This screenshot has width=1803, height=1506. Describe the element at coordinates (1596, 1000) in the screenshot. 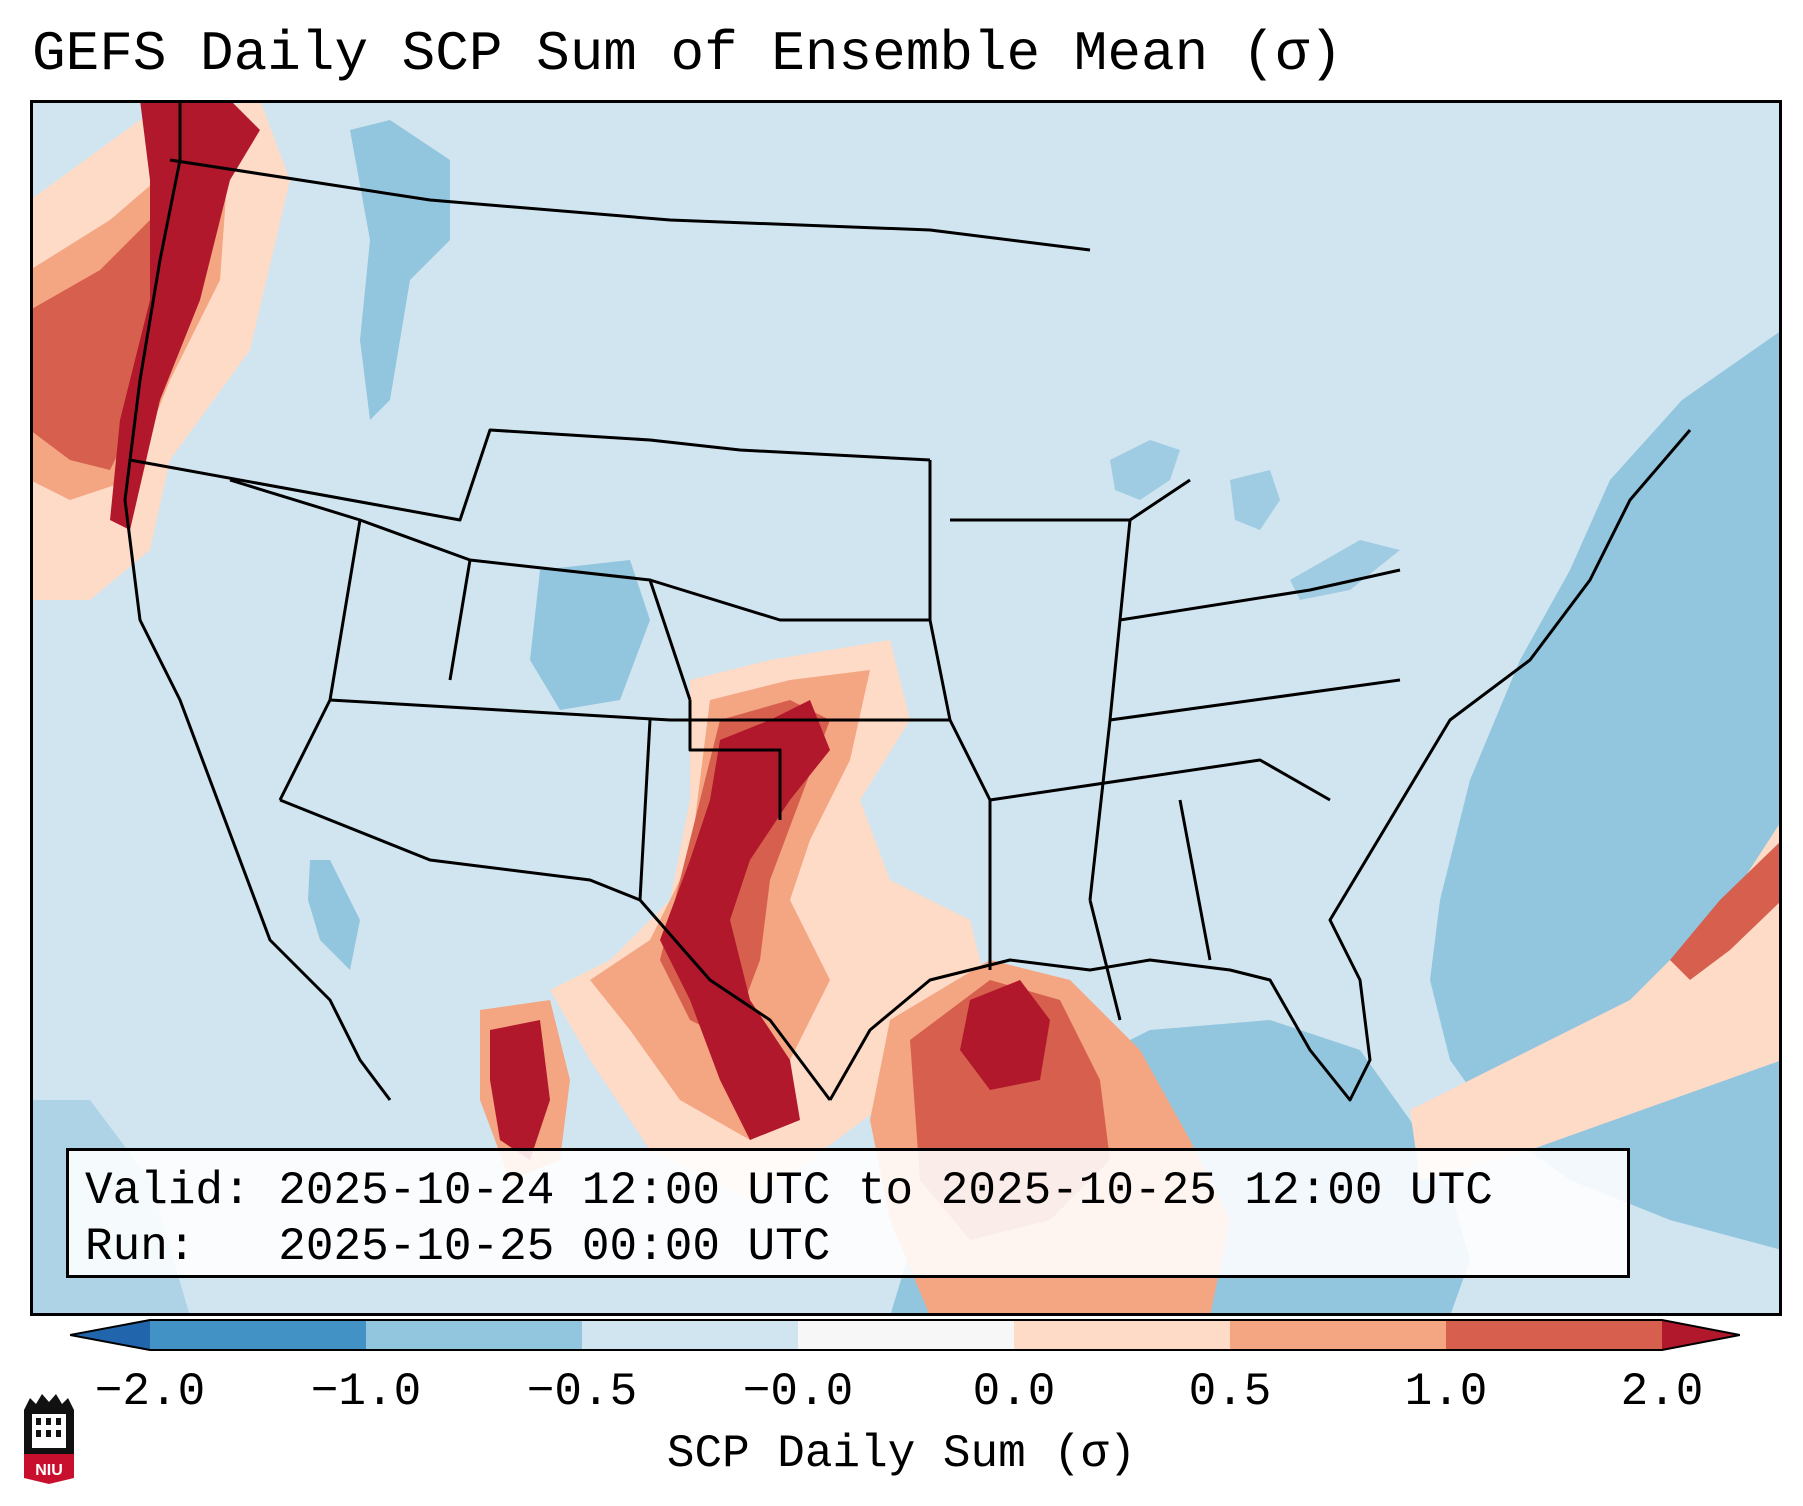

I see `atlantic-anomaly-outer` at that location.